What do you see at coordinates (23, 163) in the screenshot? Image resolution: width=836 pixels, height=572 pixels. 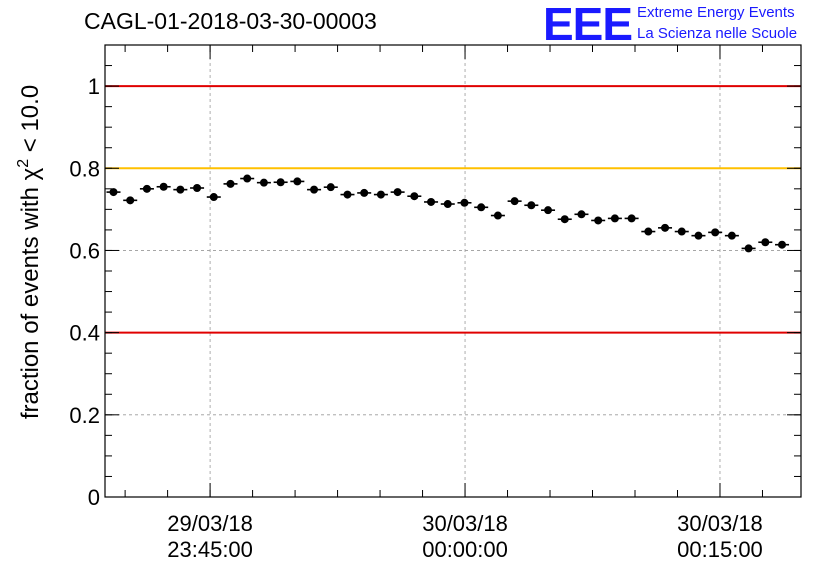 I see `y-axis-label-sup: 2` at bounding box center [23, 163].